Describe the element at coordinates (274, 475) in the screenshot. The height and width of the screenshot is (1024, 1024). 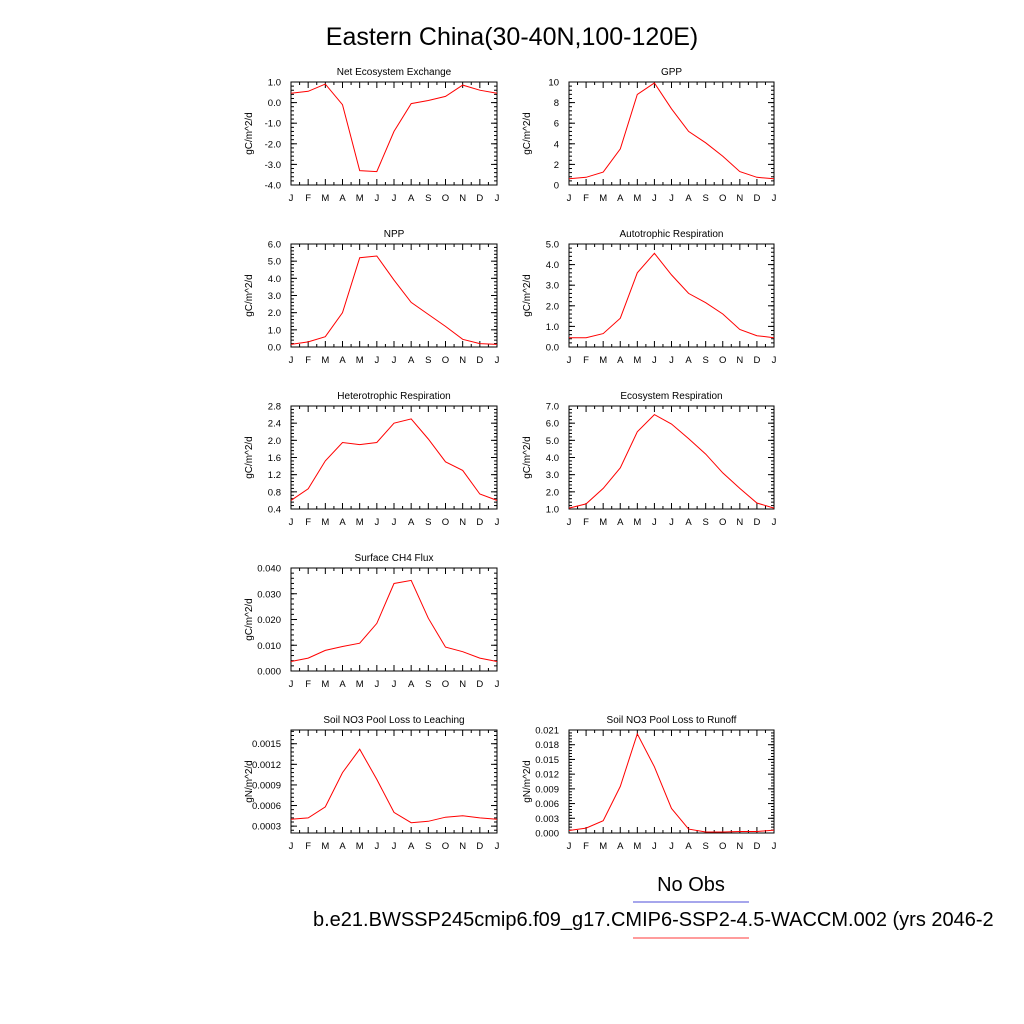
I see `y-tick-label: 1.2` at that location.